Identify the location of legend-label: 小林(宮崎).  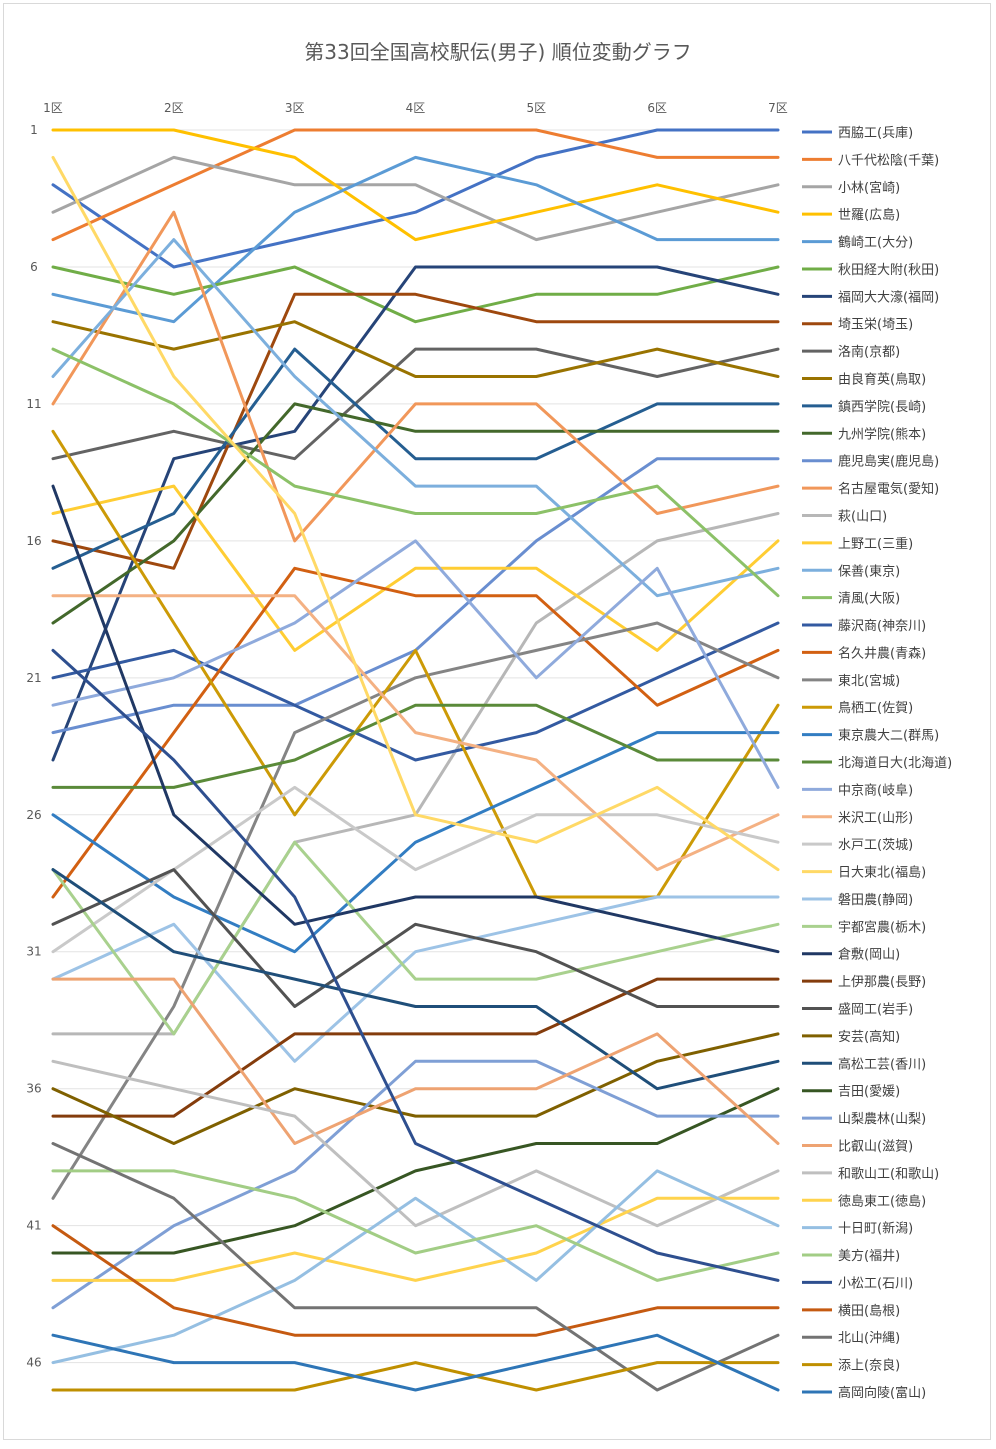
(869, 188).